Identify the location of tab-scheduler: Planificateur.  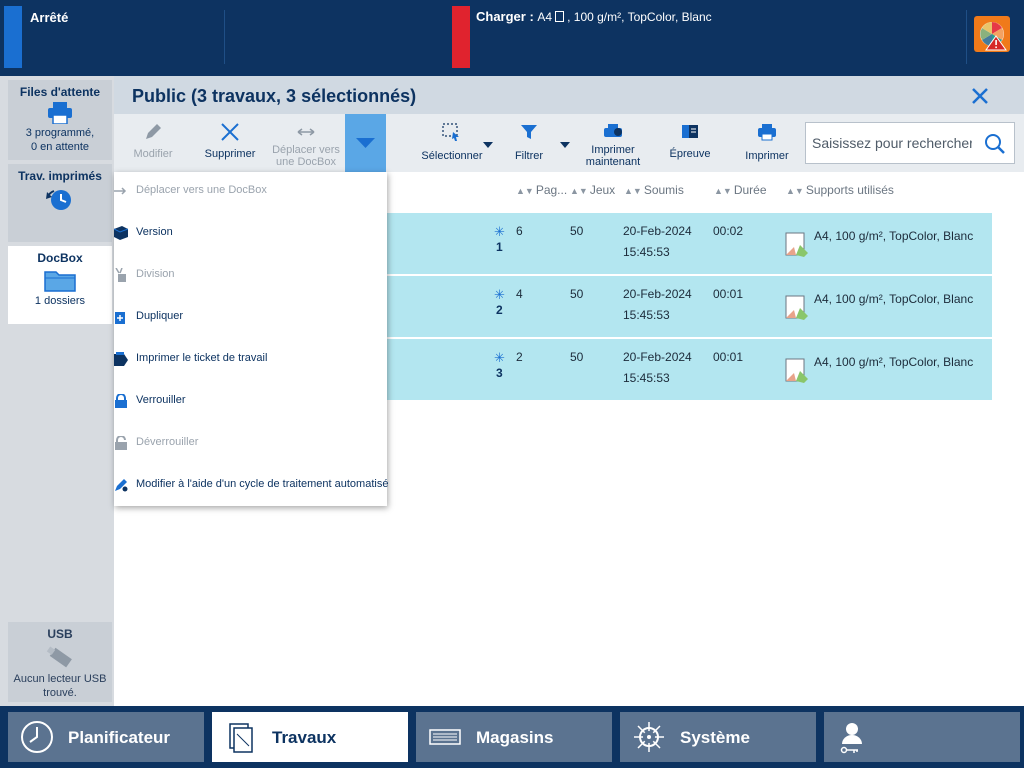
(106, 737).